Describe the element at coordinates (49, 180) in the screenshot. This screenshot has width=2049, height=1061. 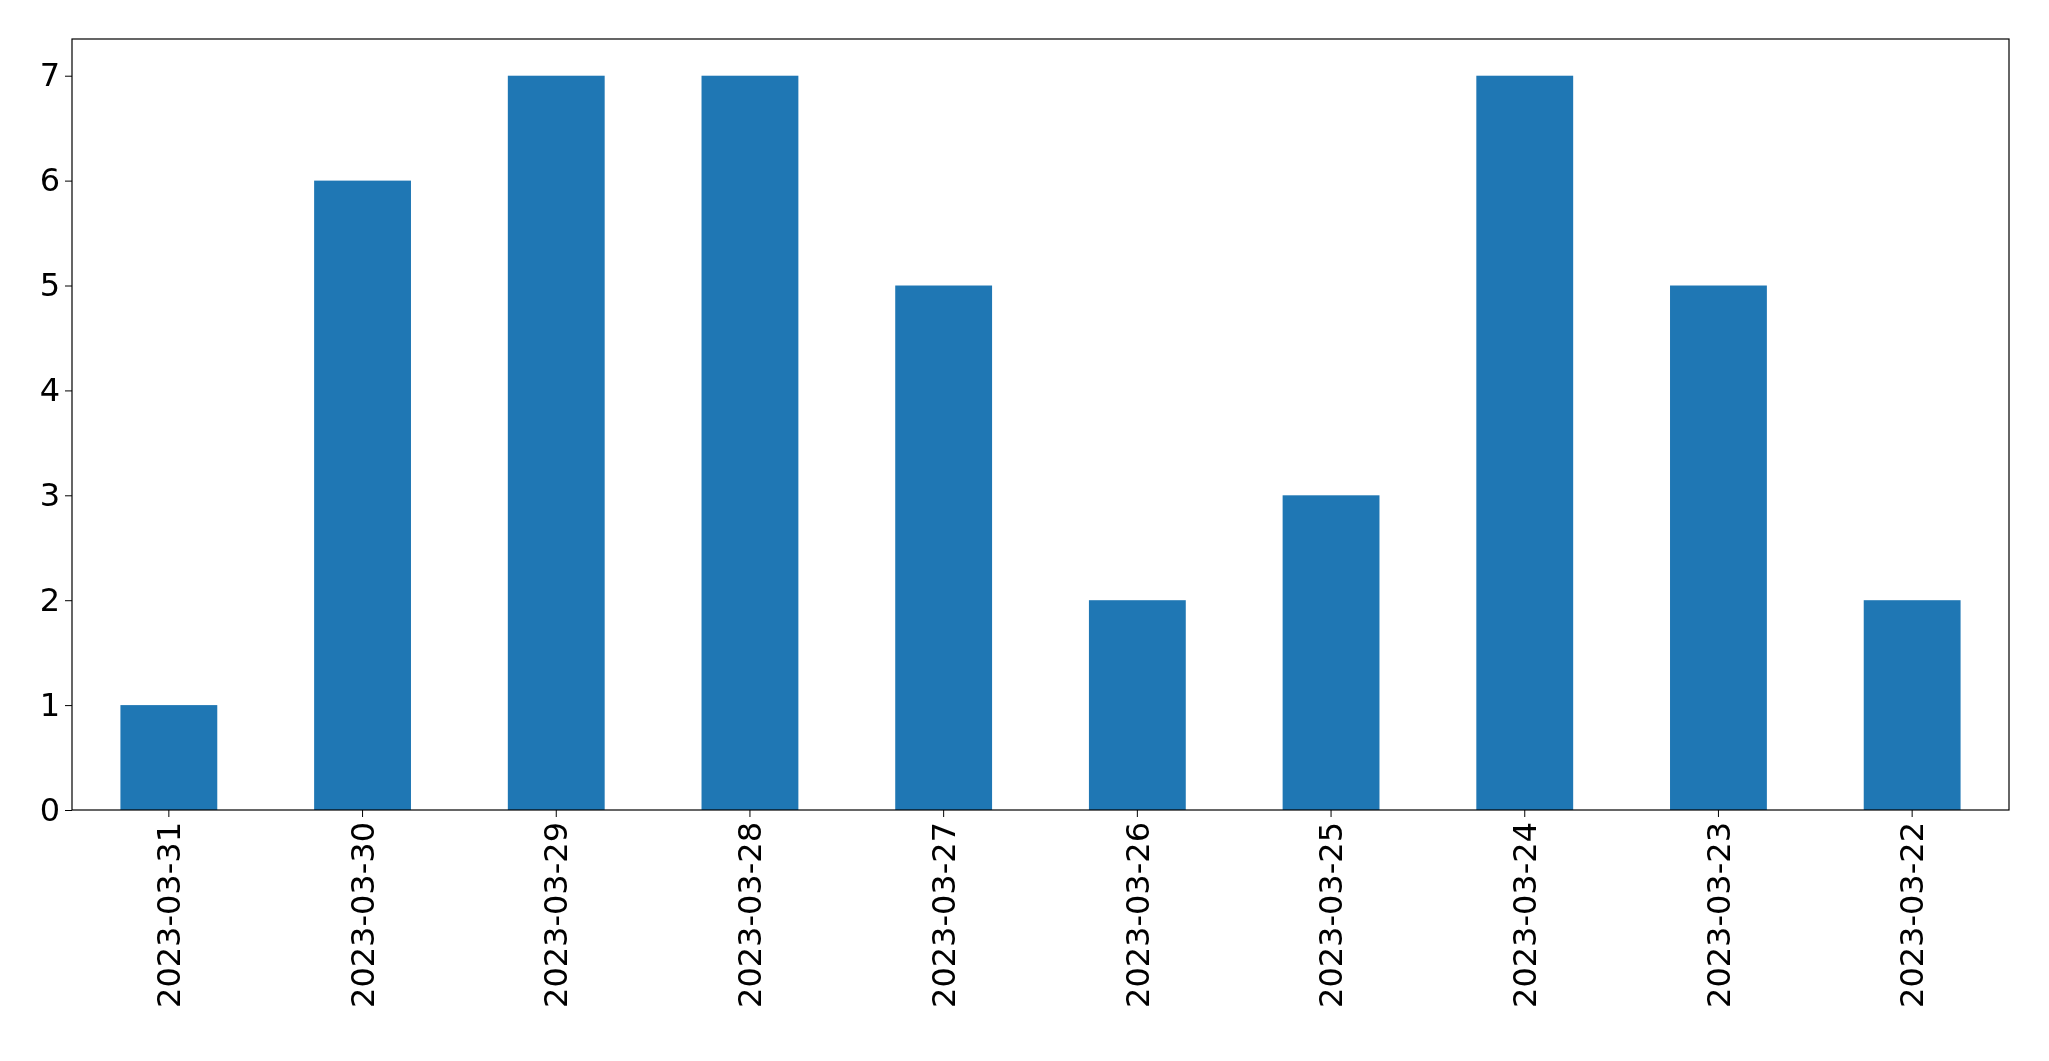
I see `y-tick-label: 6` at that location.